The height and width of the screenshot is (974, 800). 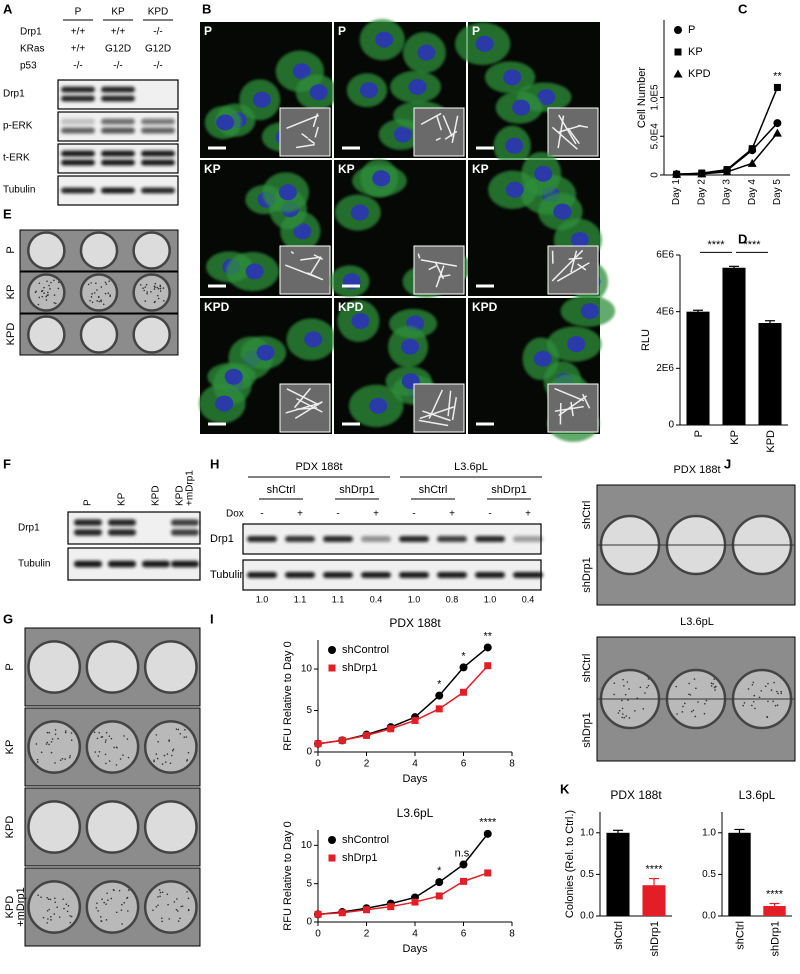 I want to click on micrograph-label: KPD, so click(x=485, y=307).